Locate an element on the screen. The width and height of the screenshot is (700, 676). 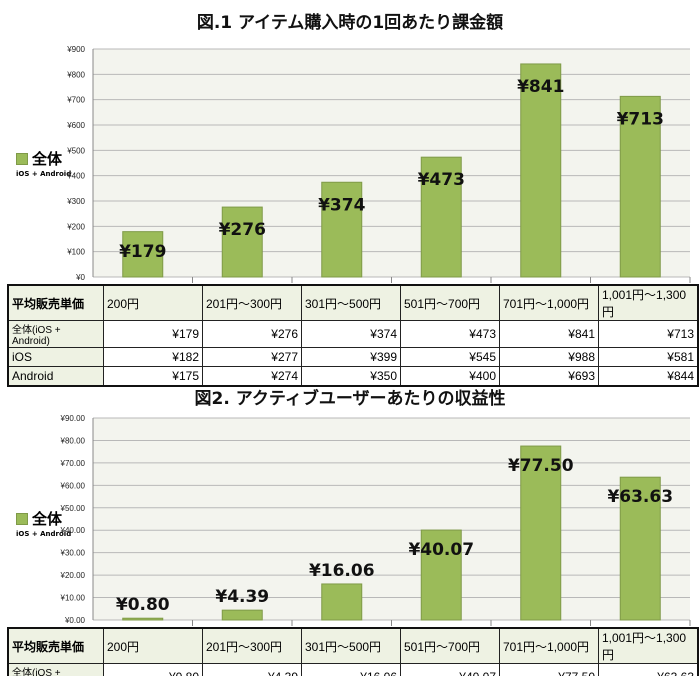
value-cell: ¥350 is located at coordinates (351, 376).